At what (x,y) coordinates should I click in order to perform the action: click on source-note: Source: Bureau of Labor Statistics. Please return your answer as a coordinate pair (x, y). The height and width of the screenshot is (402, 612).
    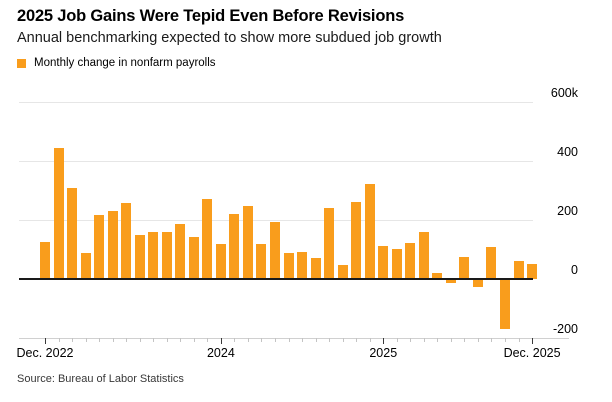
    Looking at the image, I should click on (100, 379).